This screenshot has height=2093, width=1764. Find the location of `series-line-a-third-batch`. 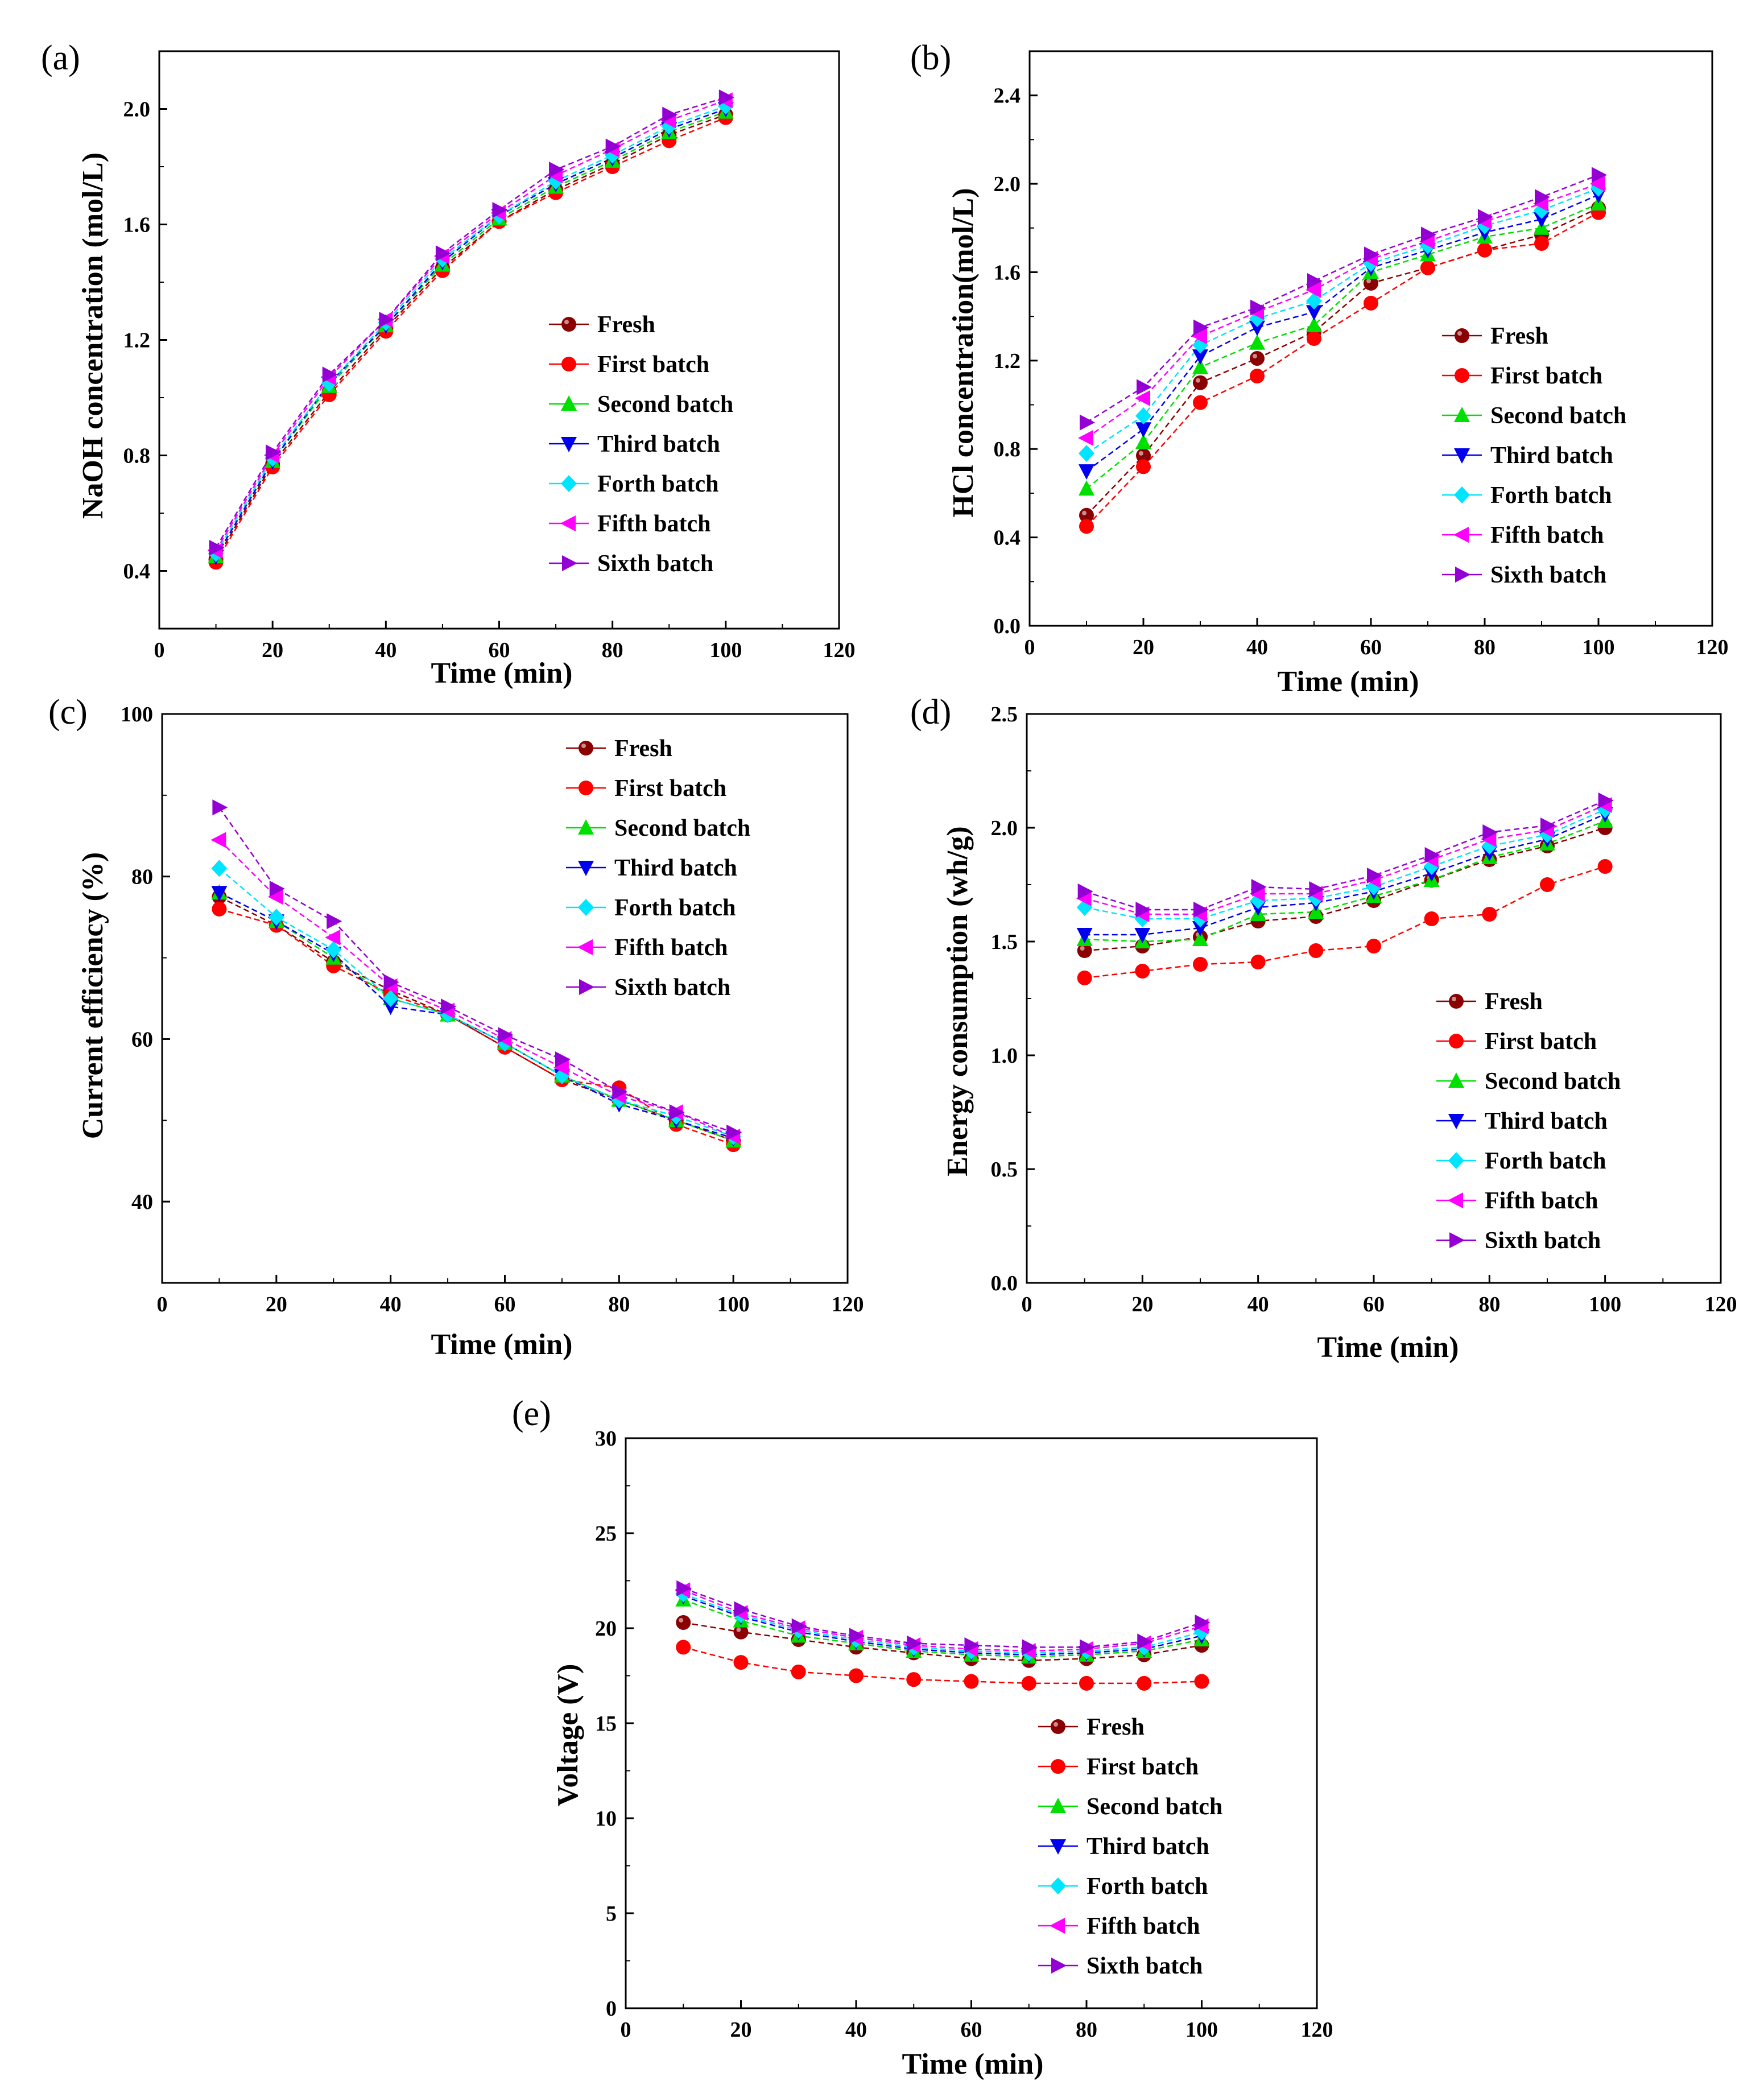

series-line-a-third-batch is located at coordinates (470, 333).